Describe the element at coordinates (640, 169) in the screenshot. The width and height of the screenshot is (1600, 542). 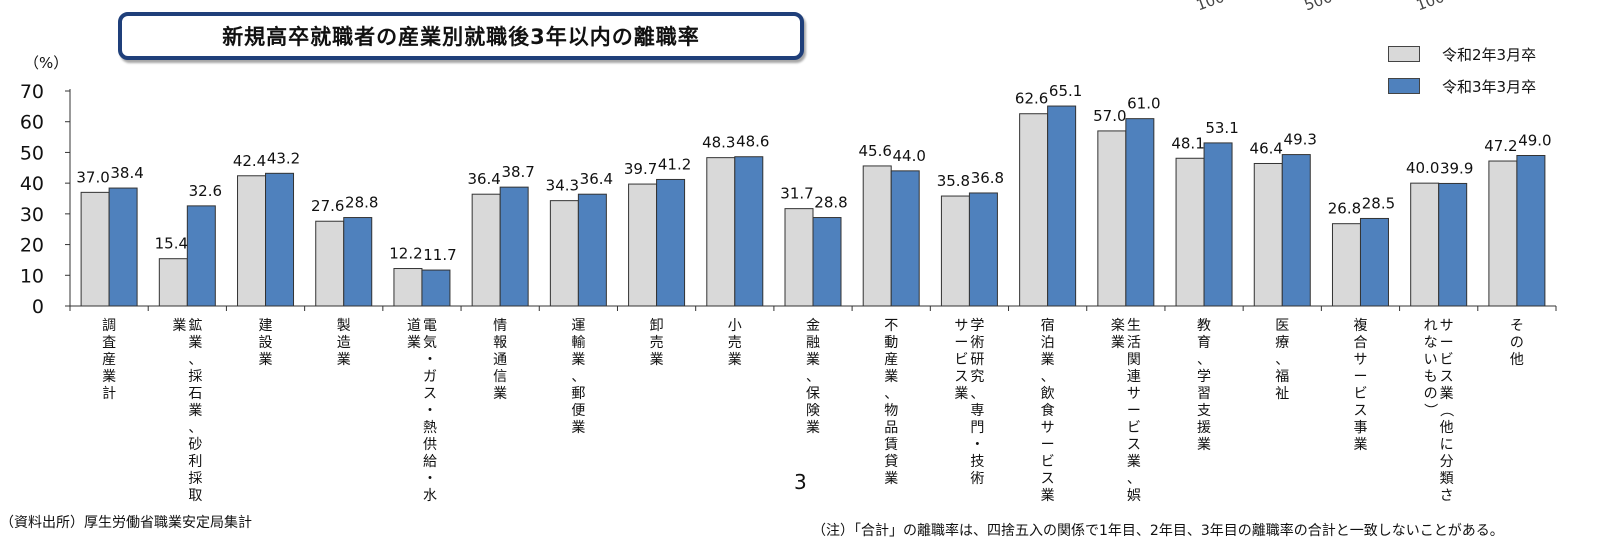
I see `data-label-2020: 39.7` at that location.